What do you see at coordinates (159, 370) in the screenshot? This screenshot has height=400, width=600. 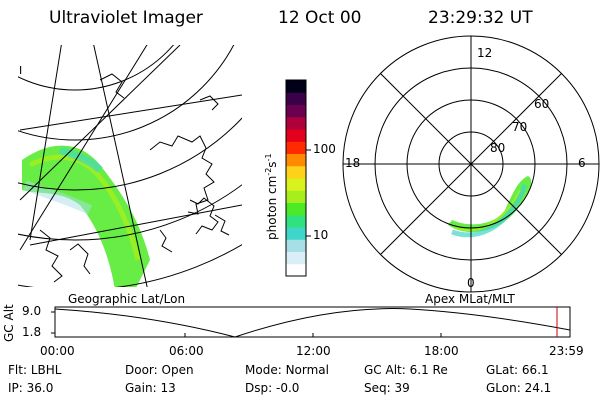 I see `status-door: Door: Open` at bounding box center [159, 370].